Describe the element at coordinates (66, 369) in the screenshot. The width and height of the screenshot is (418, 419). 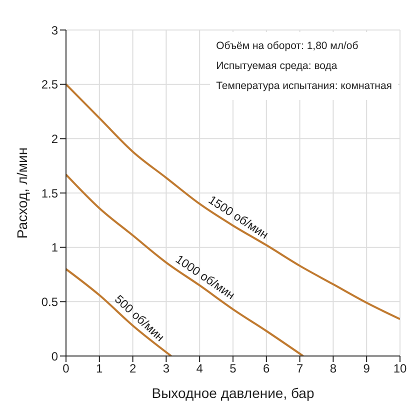
I see `x-tick-label: 0` at that location.